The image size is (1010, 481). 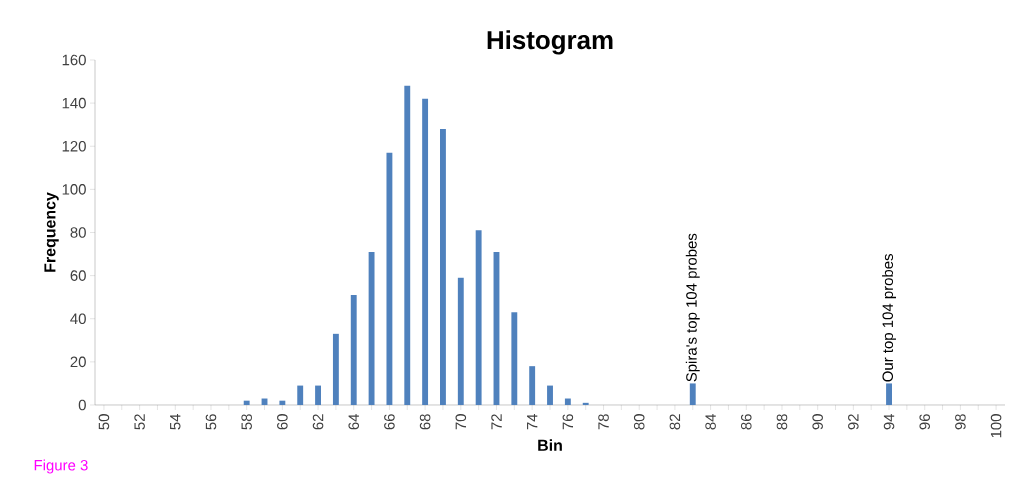 What do you see at coordinates (550, 42) in the screenshot?
I see `chart-title: Histogram` at bounding box center [550, 42].